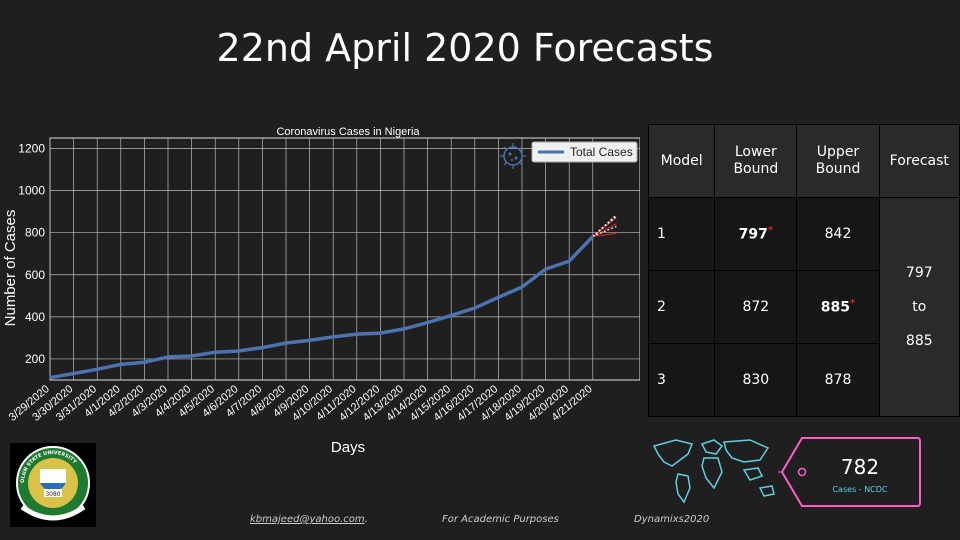 This screenshot has height=540, width=960. Describe the element at coordinates (348, 447) in the screenshot. I see `x-axis-label: Days` at that location.